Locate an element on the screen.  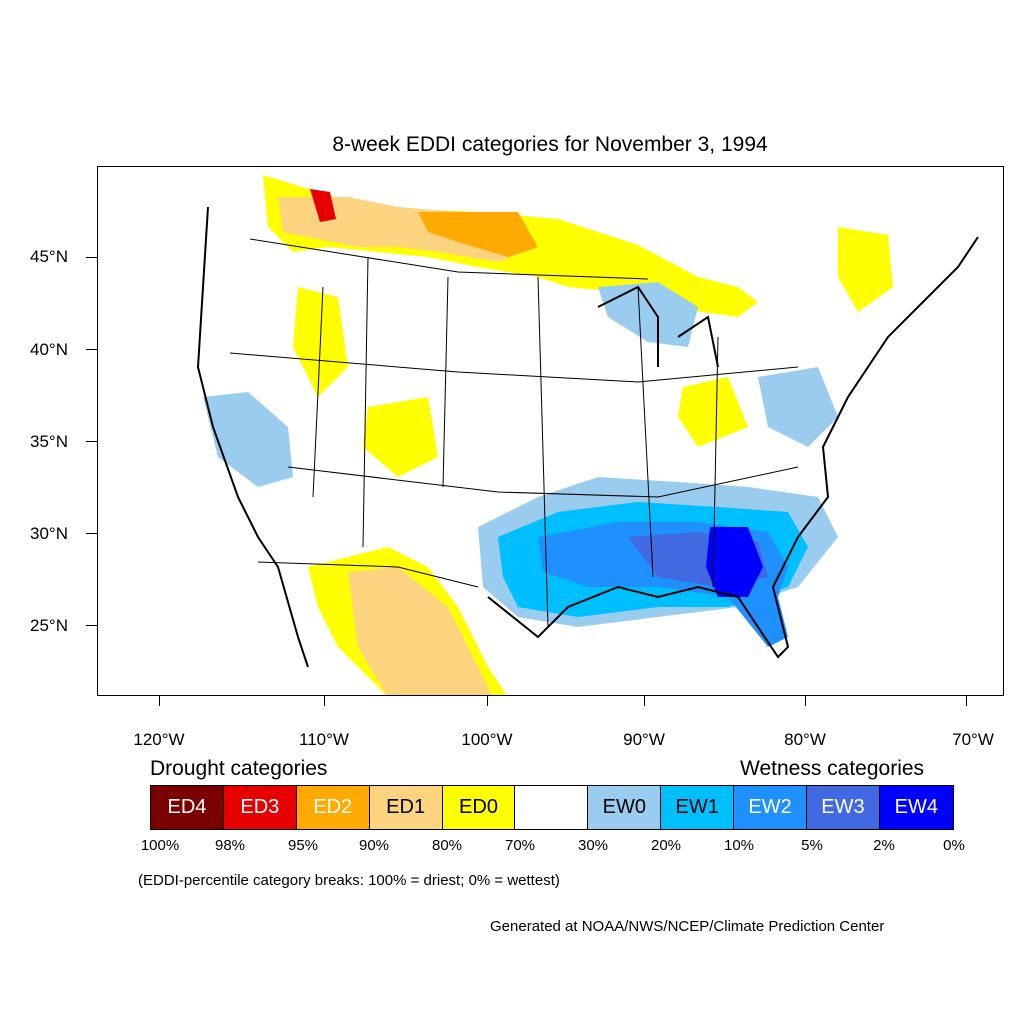
break-label-5: 5% is located at coordinates (812, 845).